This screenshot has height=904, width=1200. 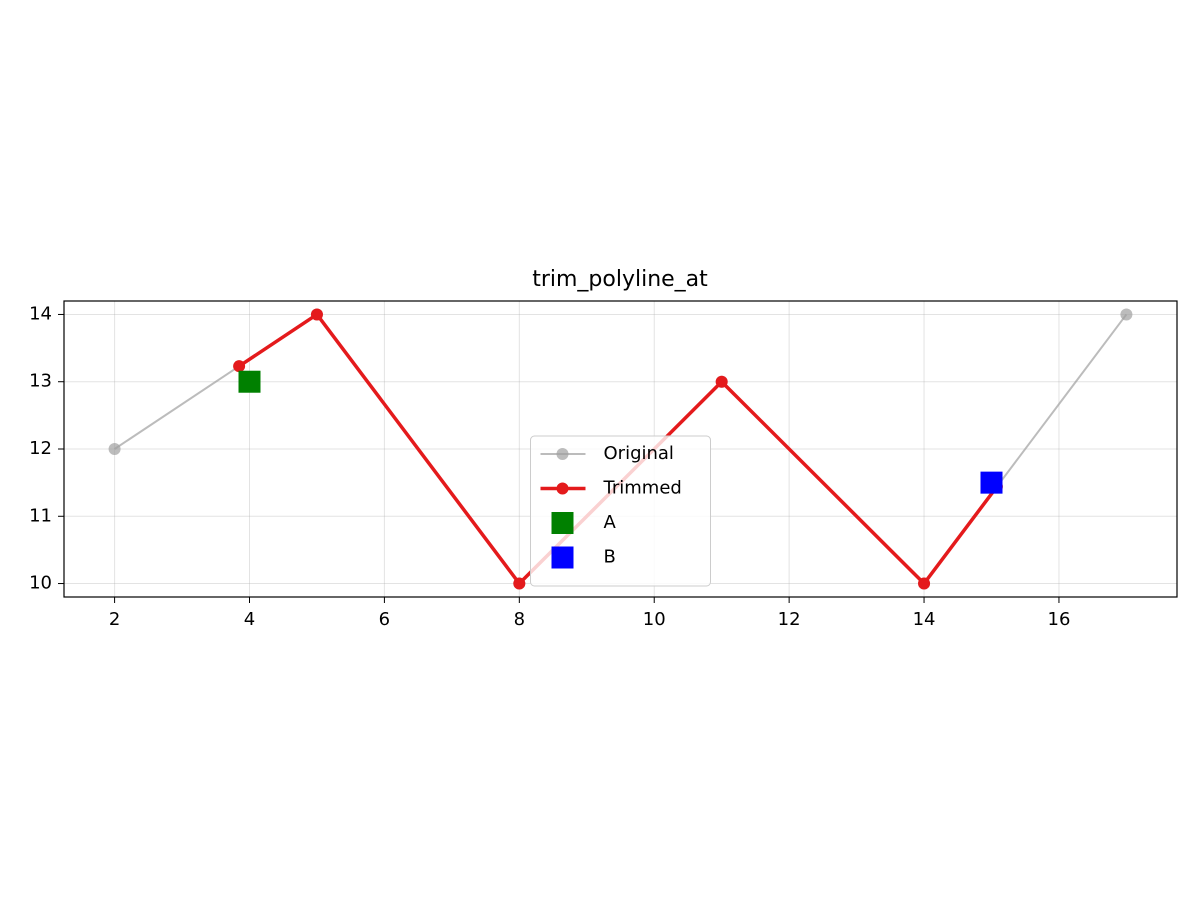 I want to click on legend-box, so click(x=620, y=511).